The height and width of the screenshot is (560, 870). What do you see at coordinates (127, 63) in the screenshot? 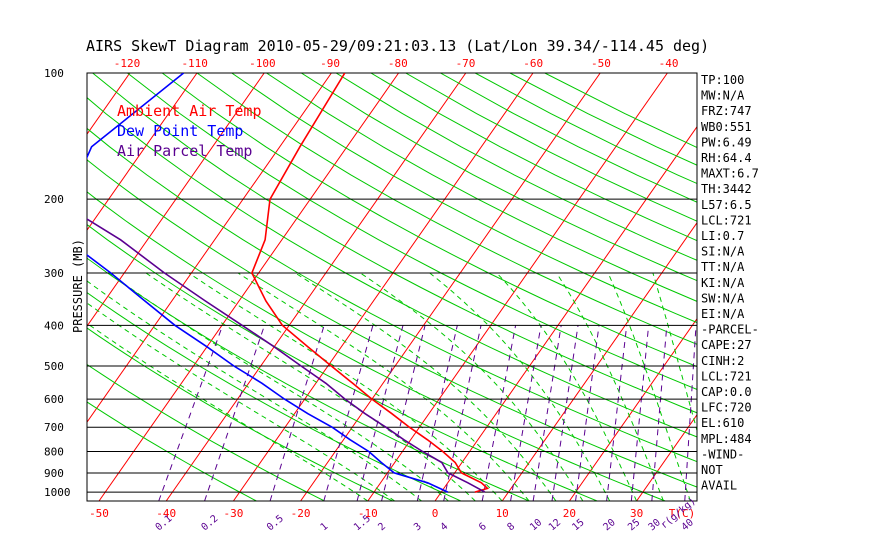
I see `top-temp-tick-label: -120` at bounding box center [127, 63].